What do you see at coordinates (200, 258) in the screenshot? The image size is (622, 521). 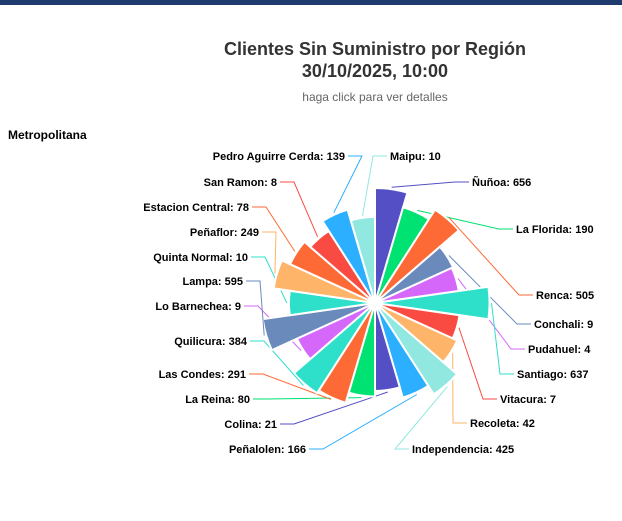 I see `data-label: Quinta Normal: 10` at bounding box center [200, 258].